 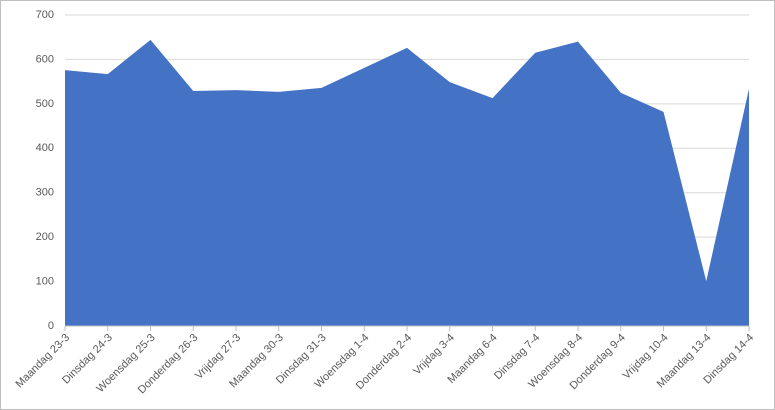 What do you see at coordinates (45, 59) in the screenshot?
I see `y-tick-label: 600` at bounding box center [45, 59].